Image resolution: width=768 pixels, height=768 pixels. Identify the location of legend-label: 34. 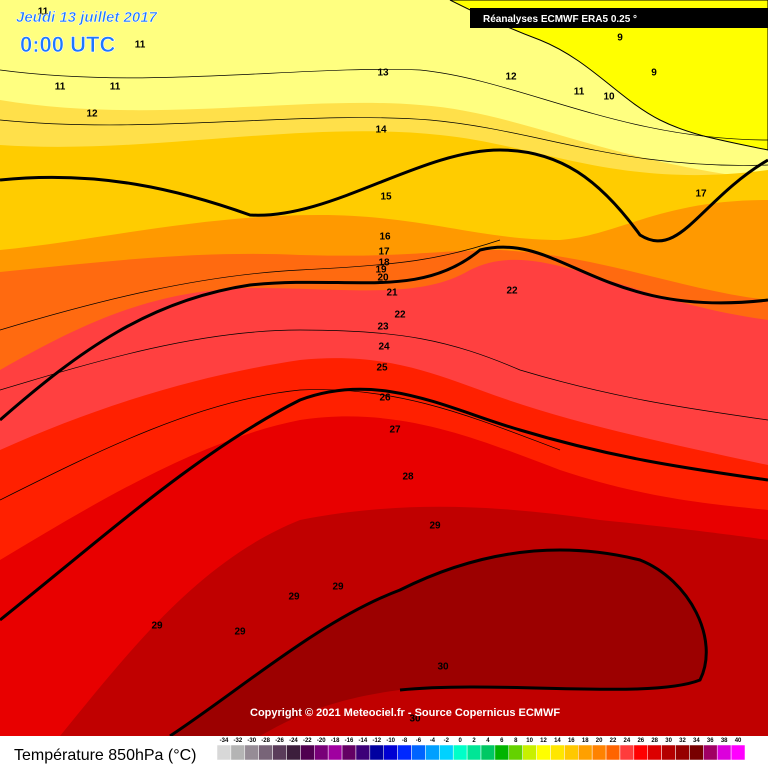
(696, 741).